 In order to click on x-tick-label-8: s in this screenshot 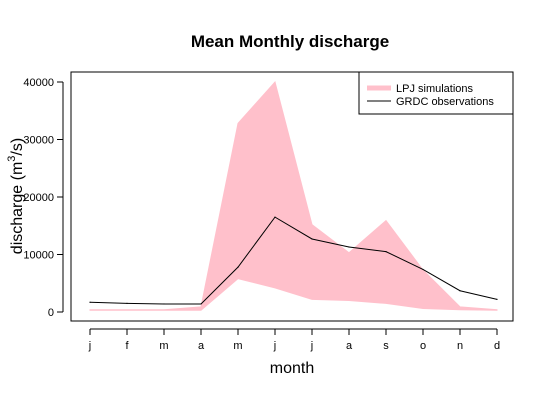, I will do `click(386, 346)`.